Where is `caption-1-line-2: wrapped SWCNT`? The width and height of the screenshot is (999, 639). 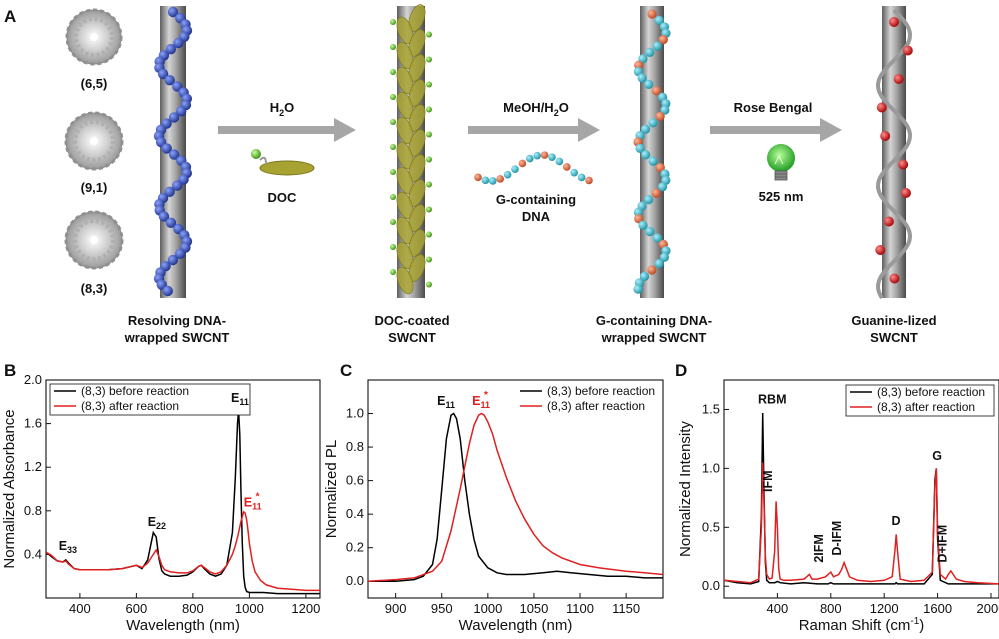 caption-1-line-2: wrapped SWCNT is located at coordinates (177, 337).